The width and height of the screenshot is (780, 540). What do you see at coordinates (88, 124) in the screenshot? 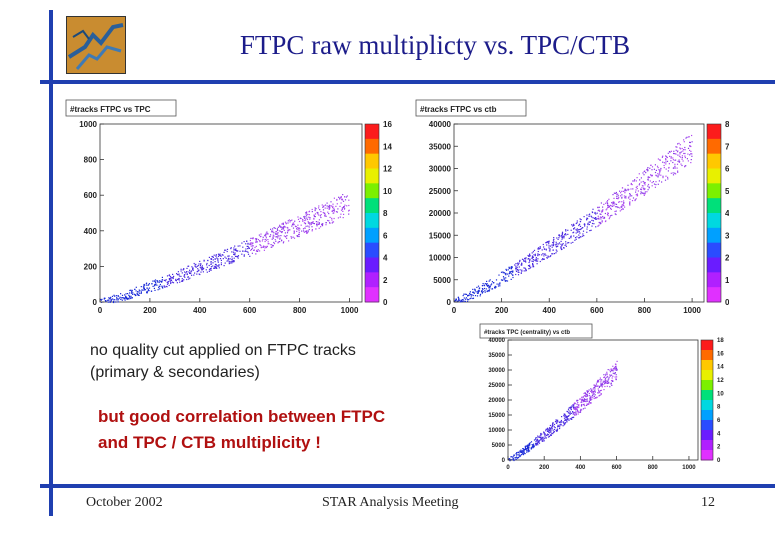
I see `y-tick-label: 1000` at bounding box center [88, 124].